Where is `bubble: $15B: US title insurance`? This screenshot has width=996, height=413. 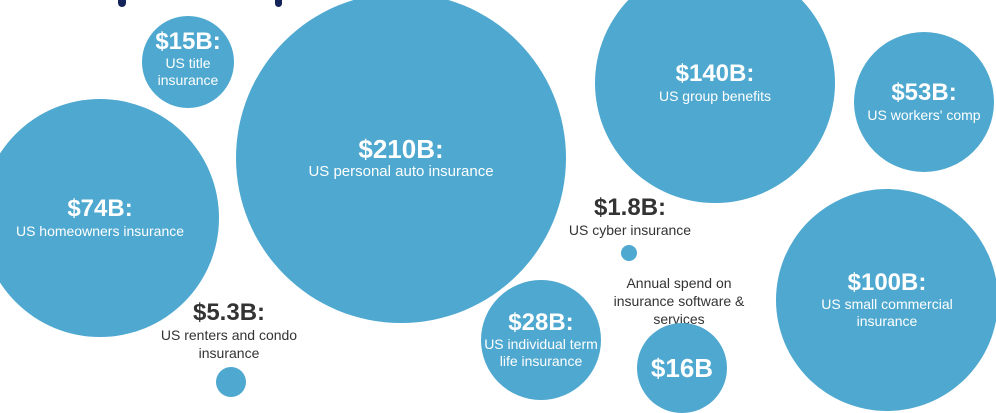
bubble: $15B: US title insurance is located at coordinates (188, 62).